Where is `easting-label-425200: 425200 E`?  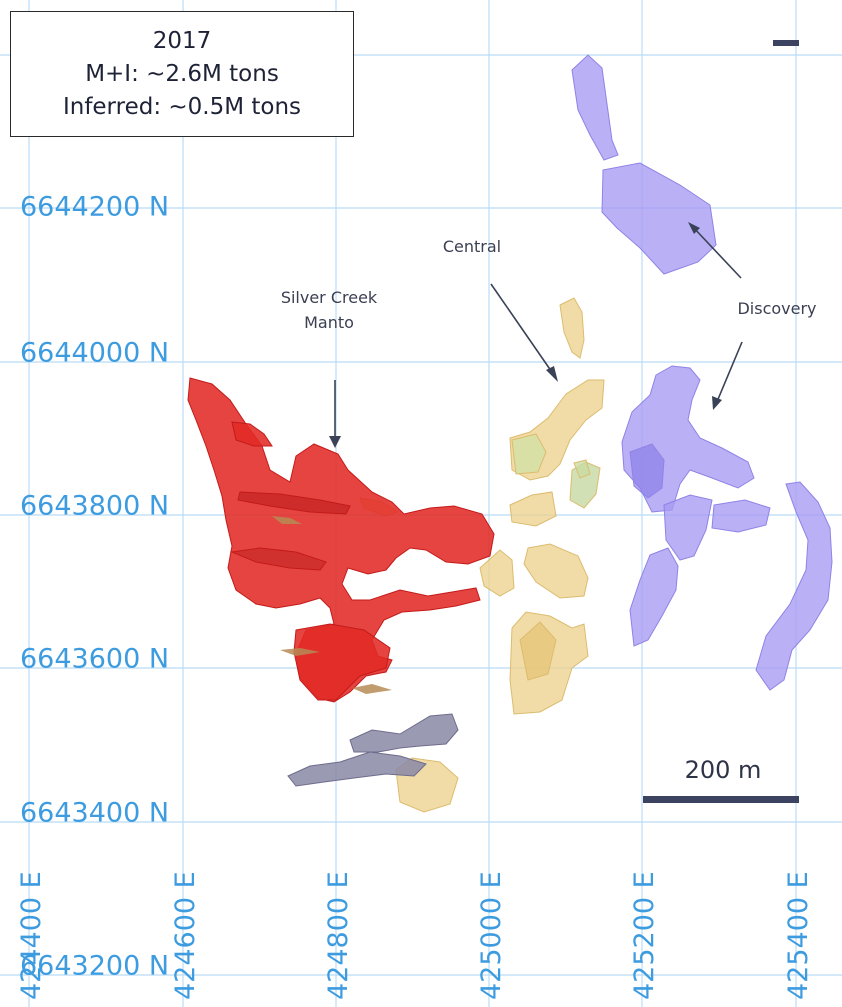
easting-label-425200: 425200 E is located at coordinates (644, 935).